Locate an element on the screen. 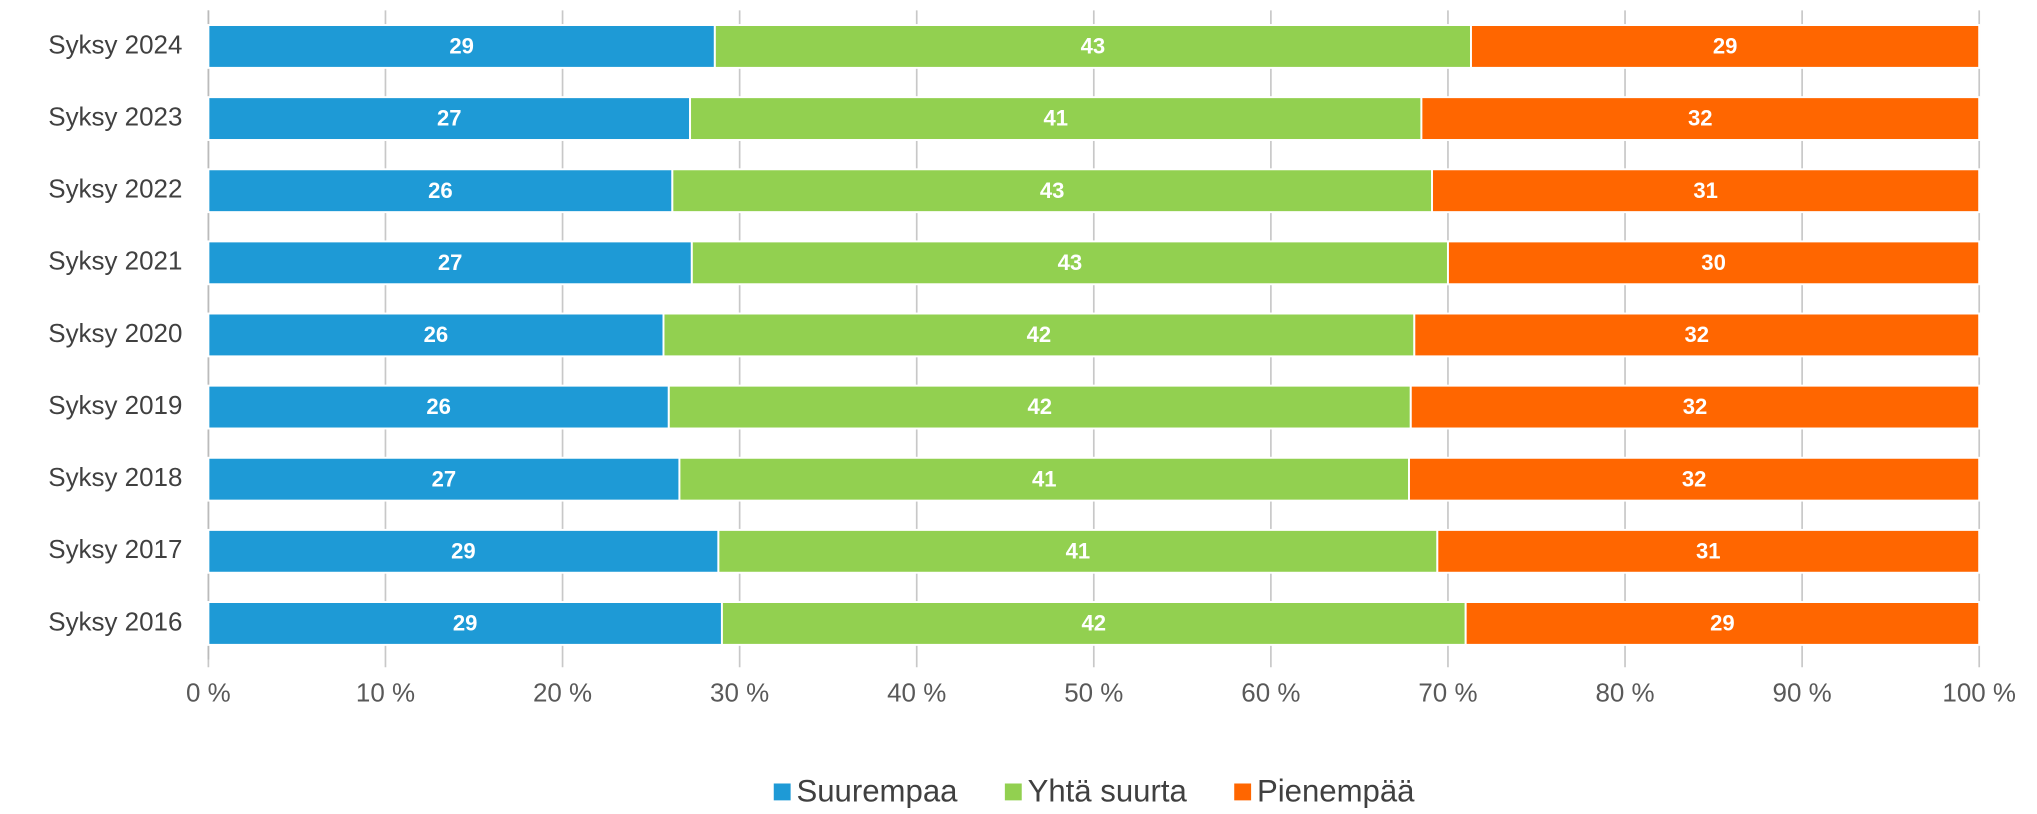 Image resolution: width=2037 pixels, height=814 pixels. y-tick-label: Syksy 2018 is located at coordinates (115, 477).